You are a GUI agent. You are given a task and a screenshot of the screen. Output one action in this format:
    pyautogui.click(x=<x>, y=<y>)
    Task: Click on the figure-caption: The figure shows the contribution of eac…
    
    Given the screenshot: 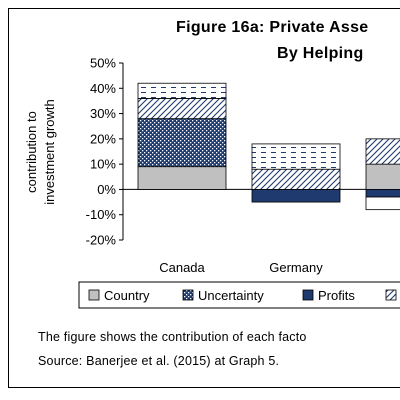 What is the action you would take?
    pyautogui.click(x=172, y=337)
    